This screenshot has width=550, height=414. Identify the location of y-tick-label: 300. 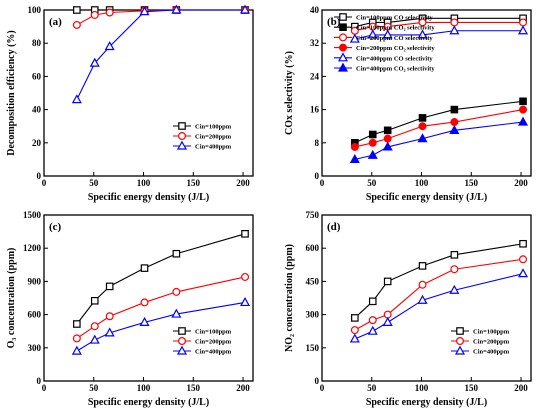
(313, 315).